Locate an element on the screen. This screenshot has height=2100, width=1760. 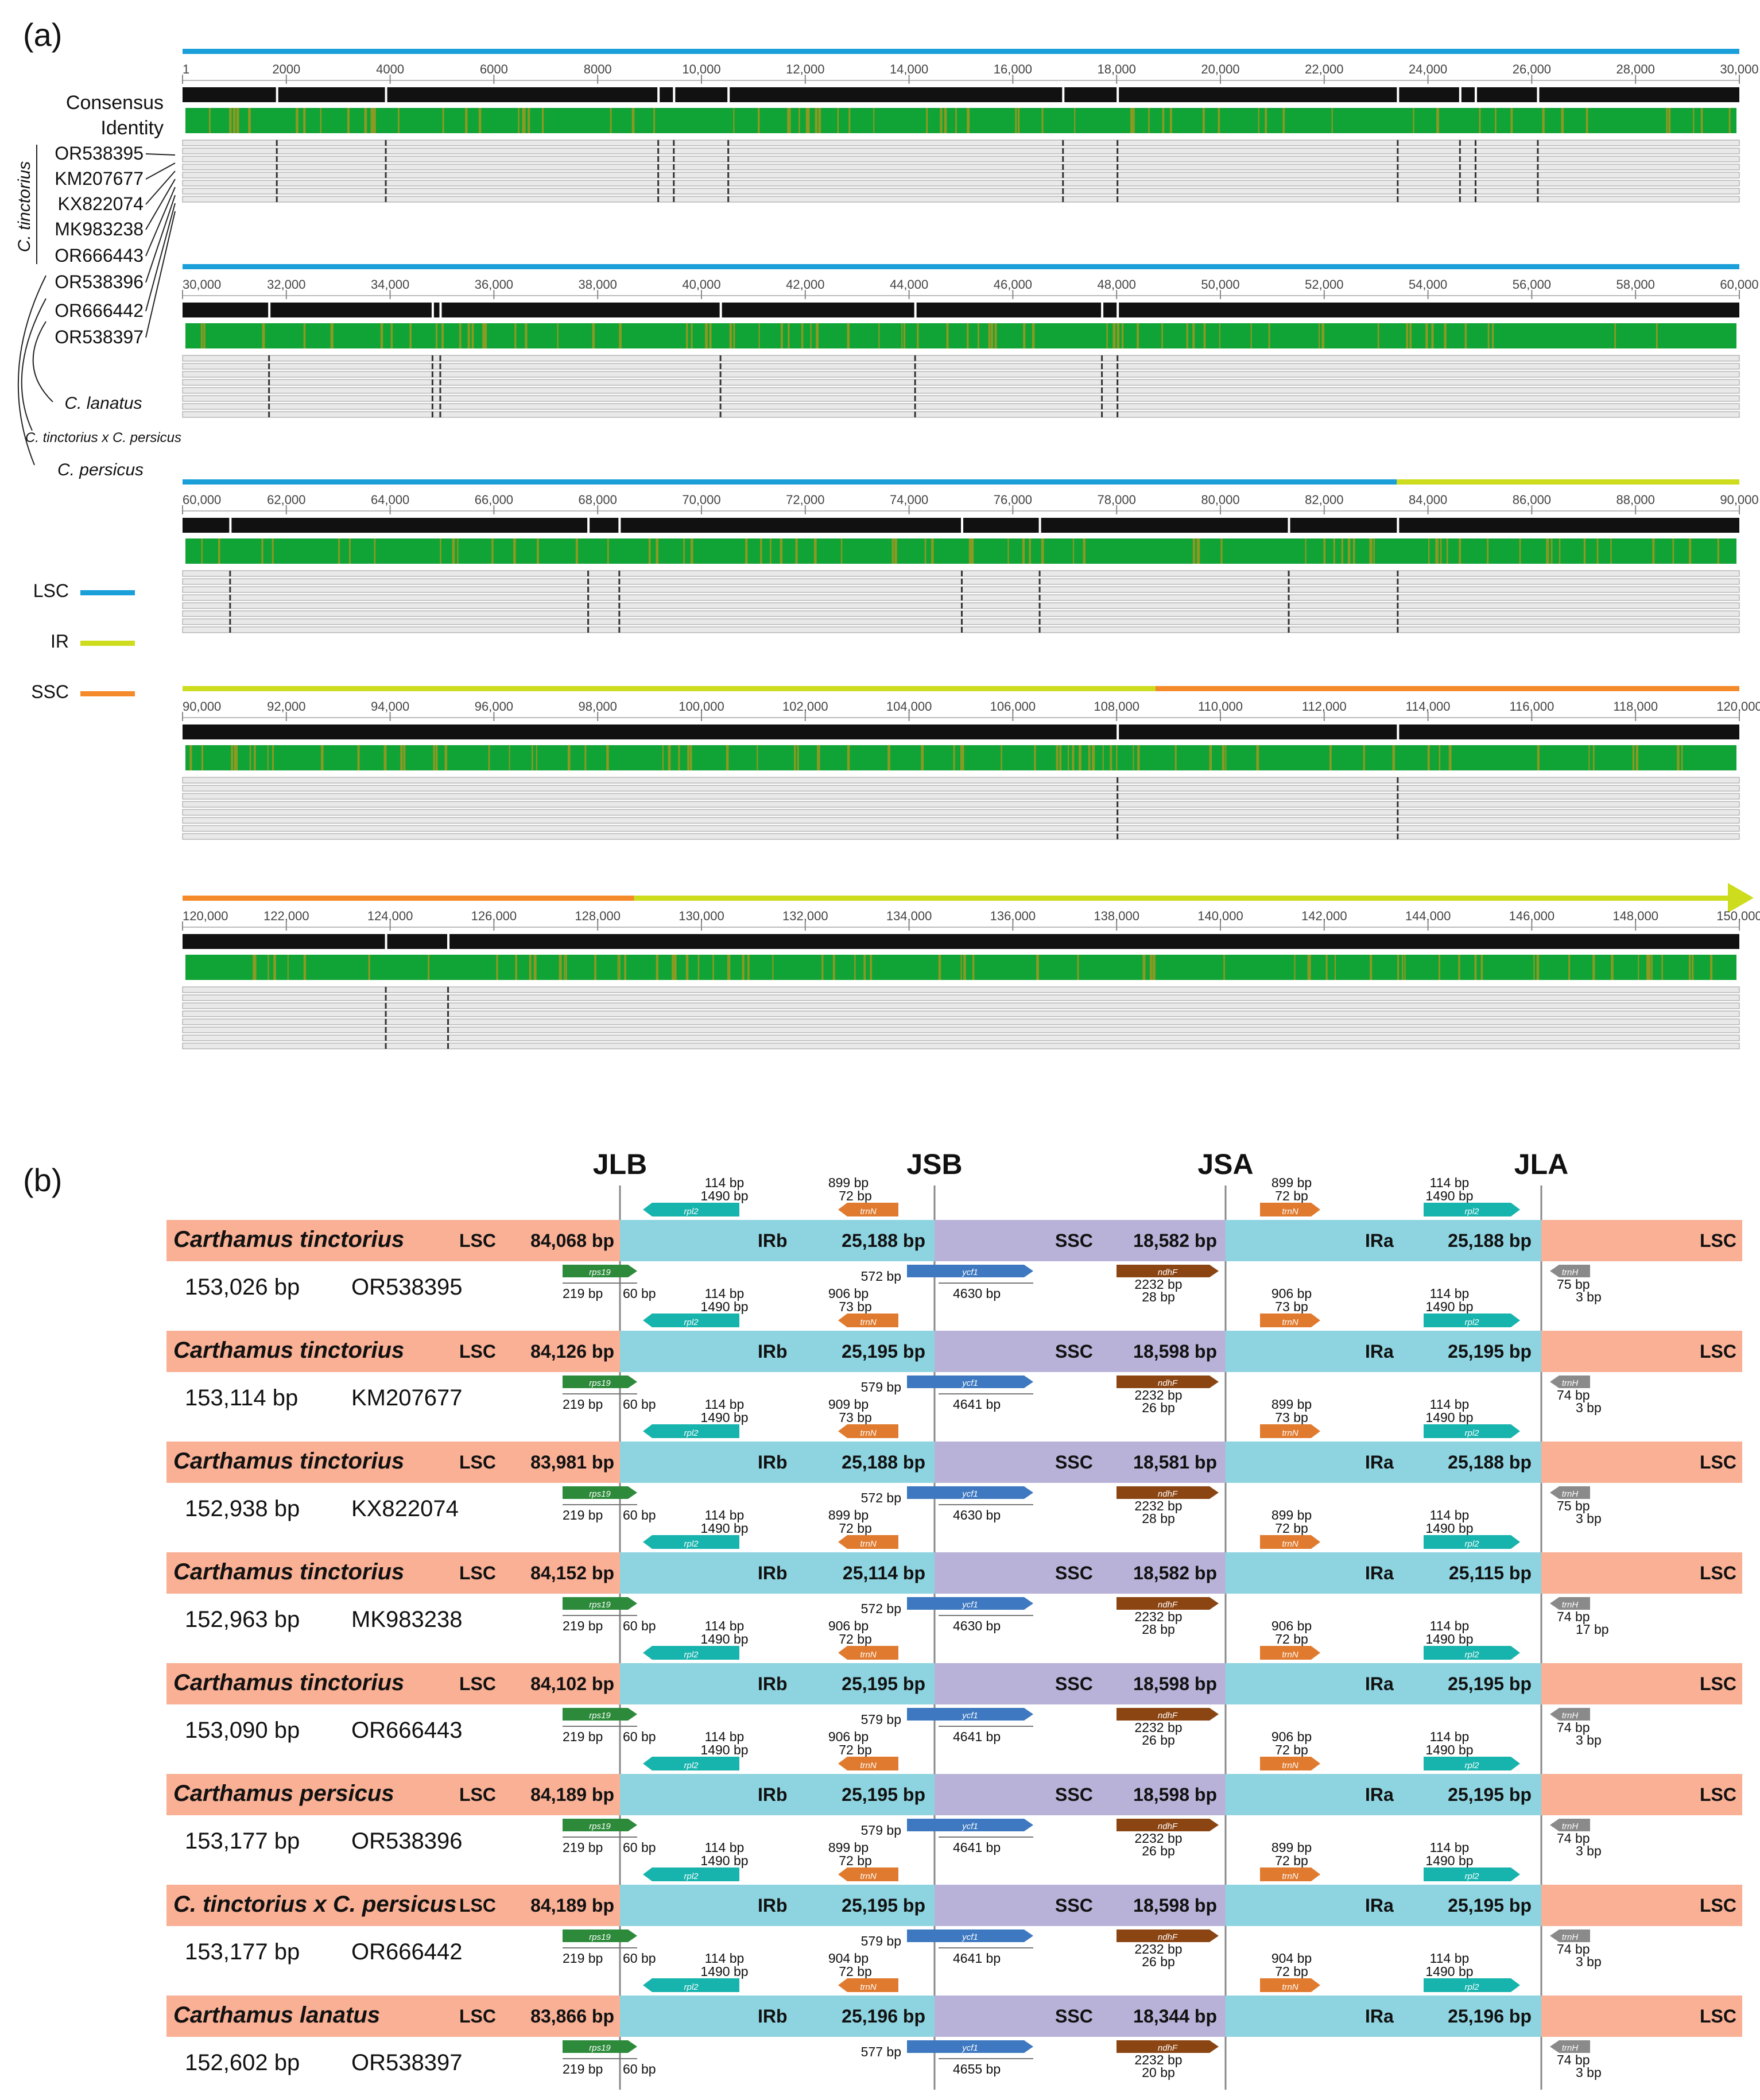
trnNb-size-b: 72 bp is located at coordinates (855, 1639).